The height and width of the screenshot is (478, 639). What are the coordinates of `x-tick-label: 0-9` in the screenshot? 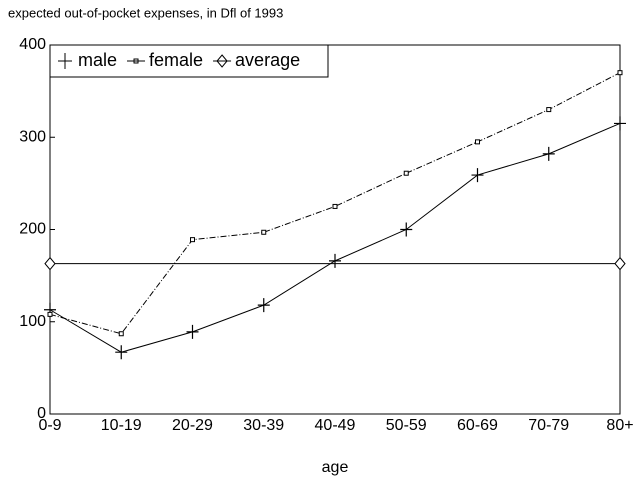 It's located at (49, 425).